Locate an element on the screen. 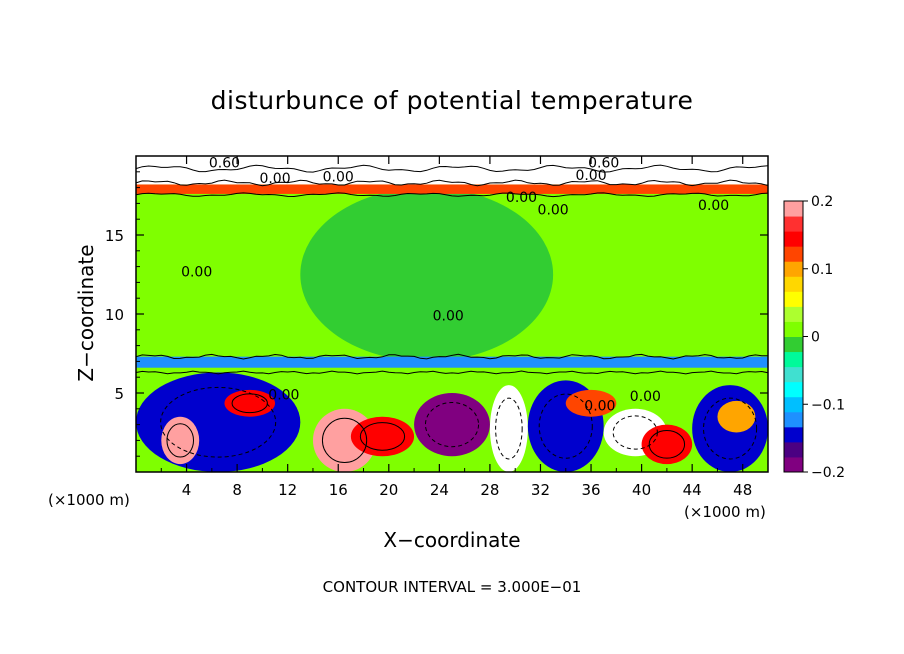  contour-interval-note: CONTOUR INTERVAL = 3.000E−01 is located at coordinates (452, 587).